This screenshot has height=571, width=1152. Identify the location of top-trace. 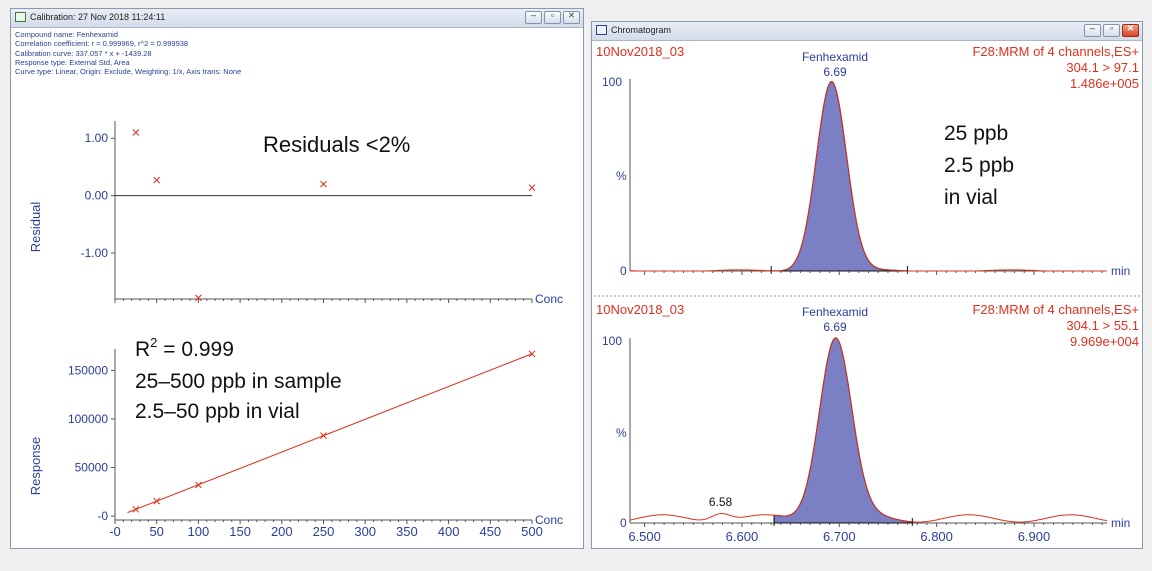
(868, 176).